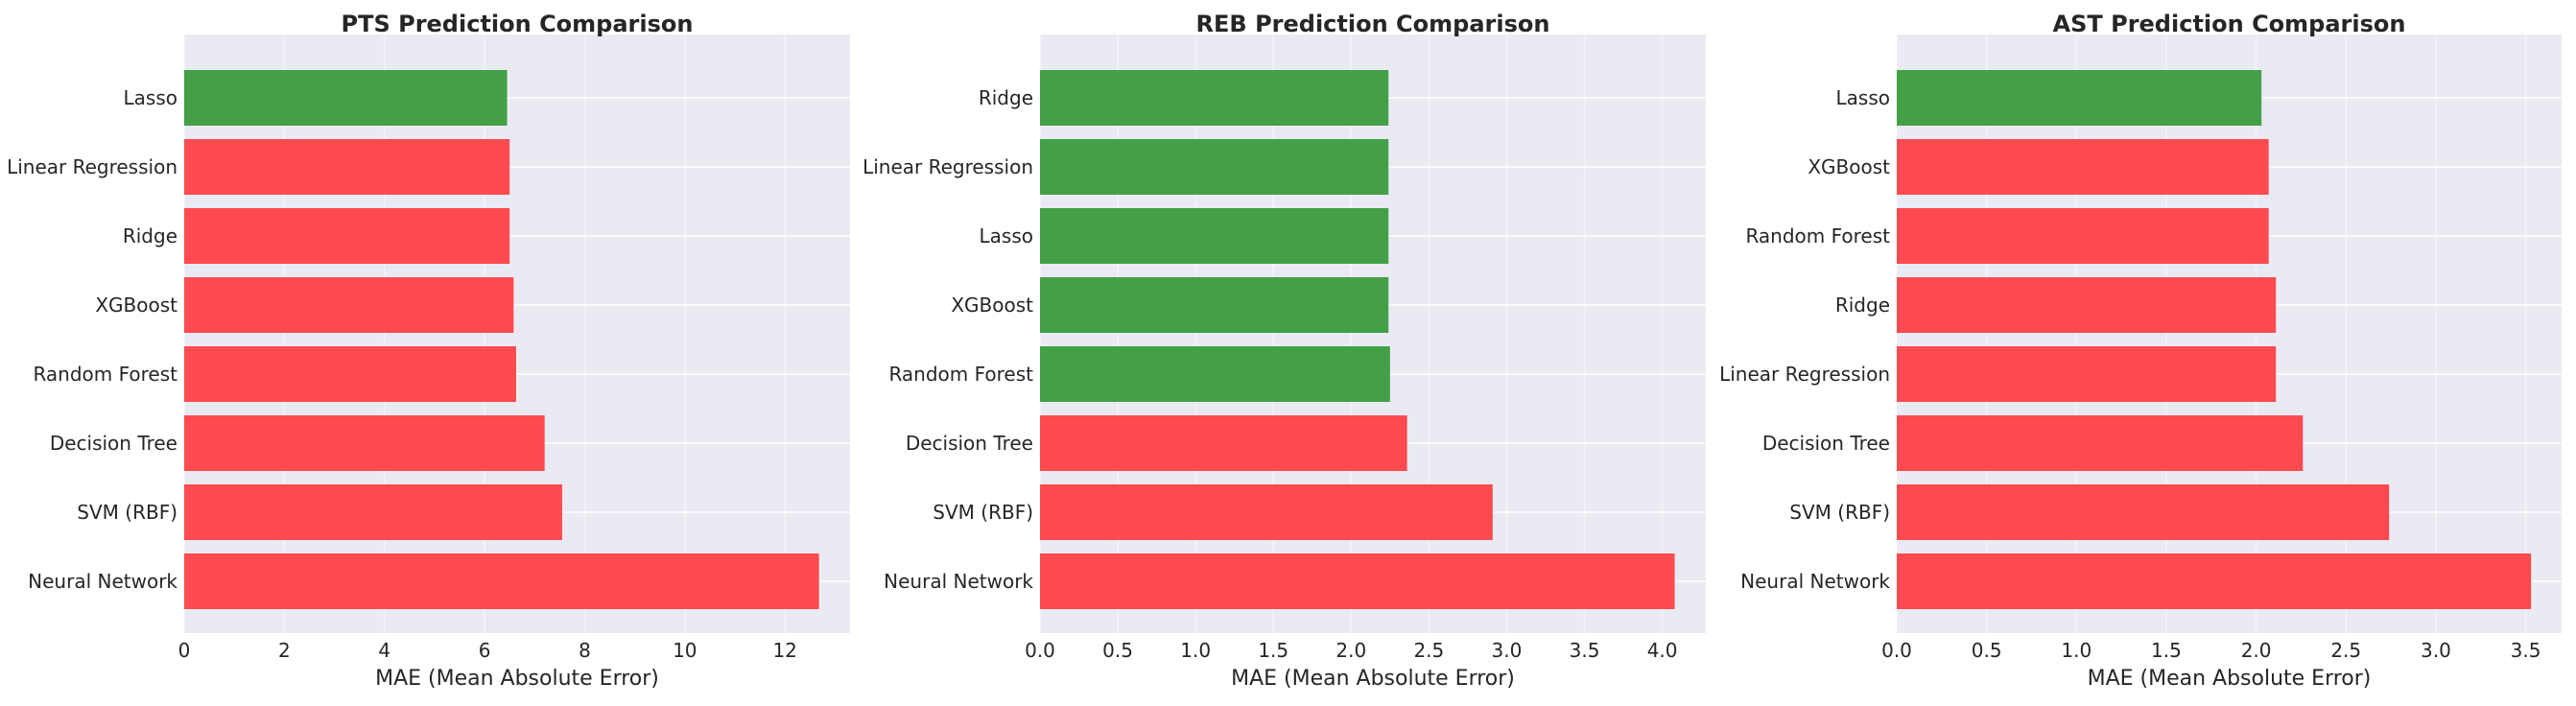 The width and height of the screenshot is (2576, 706). I want to click on chart-title: AST Prediction Comparison, so click(2229, 24).